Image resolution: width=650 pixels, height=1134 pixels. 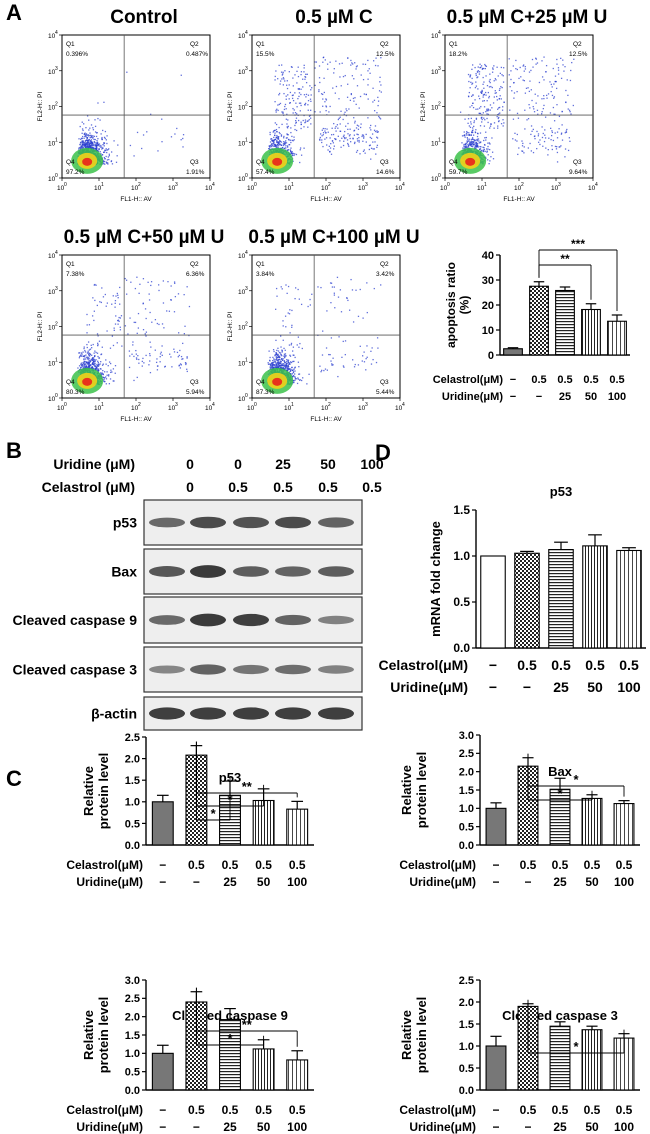 What do you see at coordinates (465, 305) in the screenshot?
I see `chart-y-label-line2: (%)` at bounding box center [465, 305].